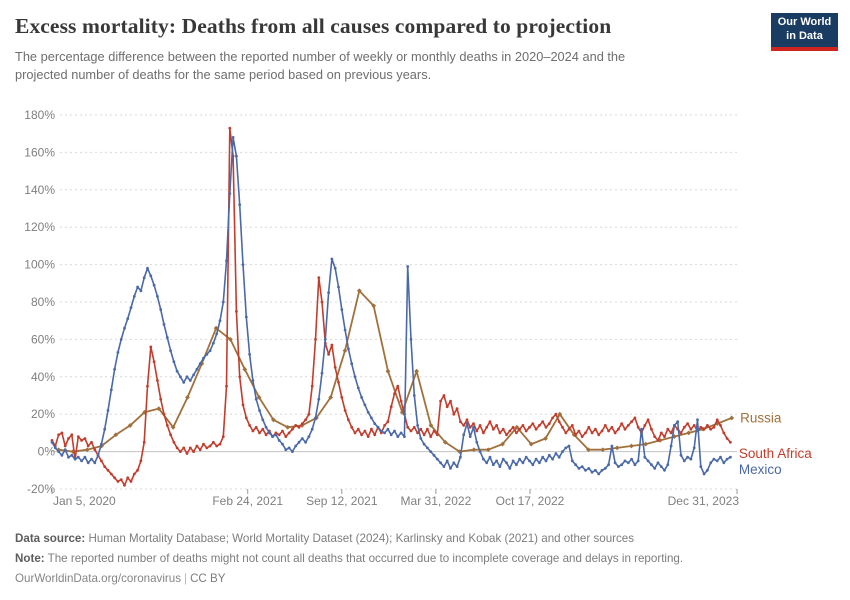 Image resolution: width=850 pixels, height=600 pixels. What do you see at coordinates (775, 453) in the screenshot?
I see `series-label-south-africa: South Africa` at bounding box center [775, 453].